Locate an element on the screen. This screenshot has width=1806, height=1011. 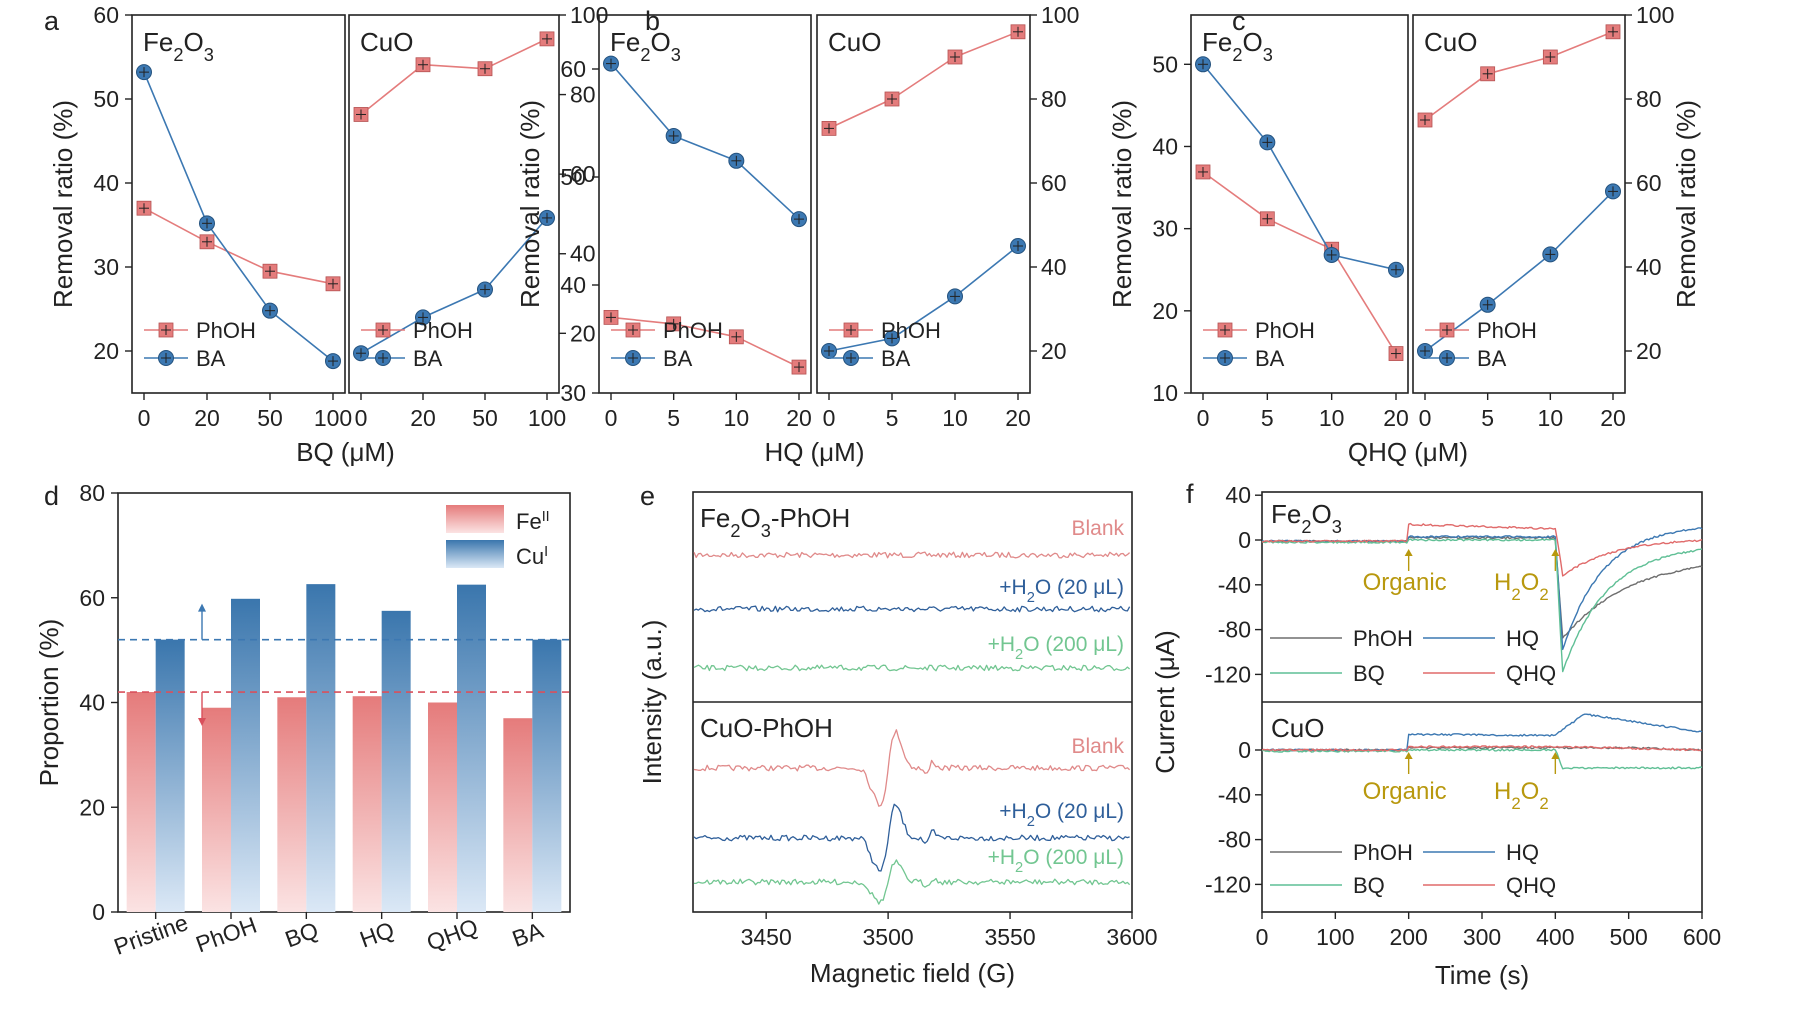
text-part: (μM) is located at coordinates (368, 452).